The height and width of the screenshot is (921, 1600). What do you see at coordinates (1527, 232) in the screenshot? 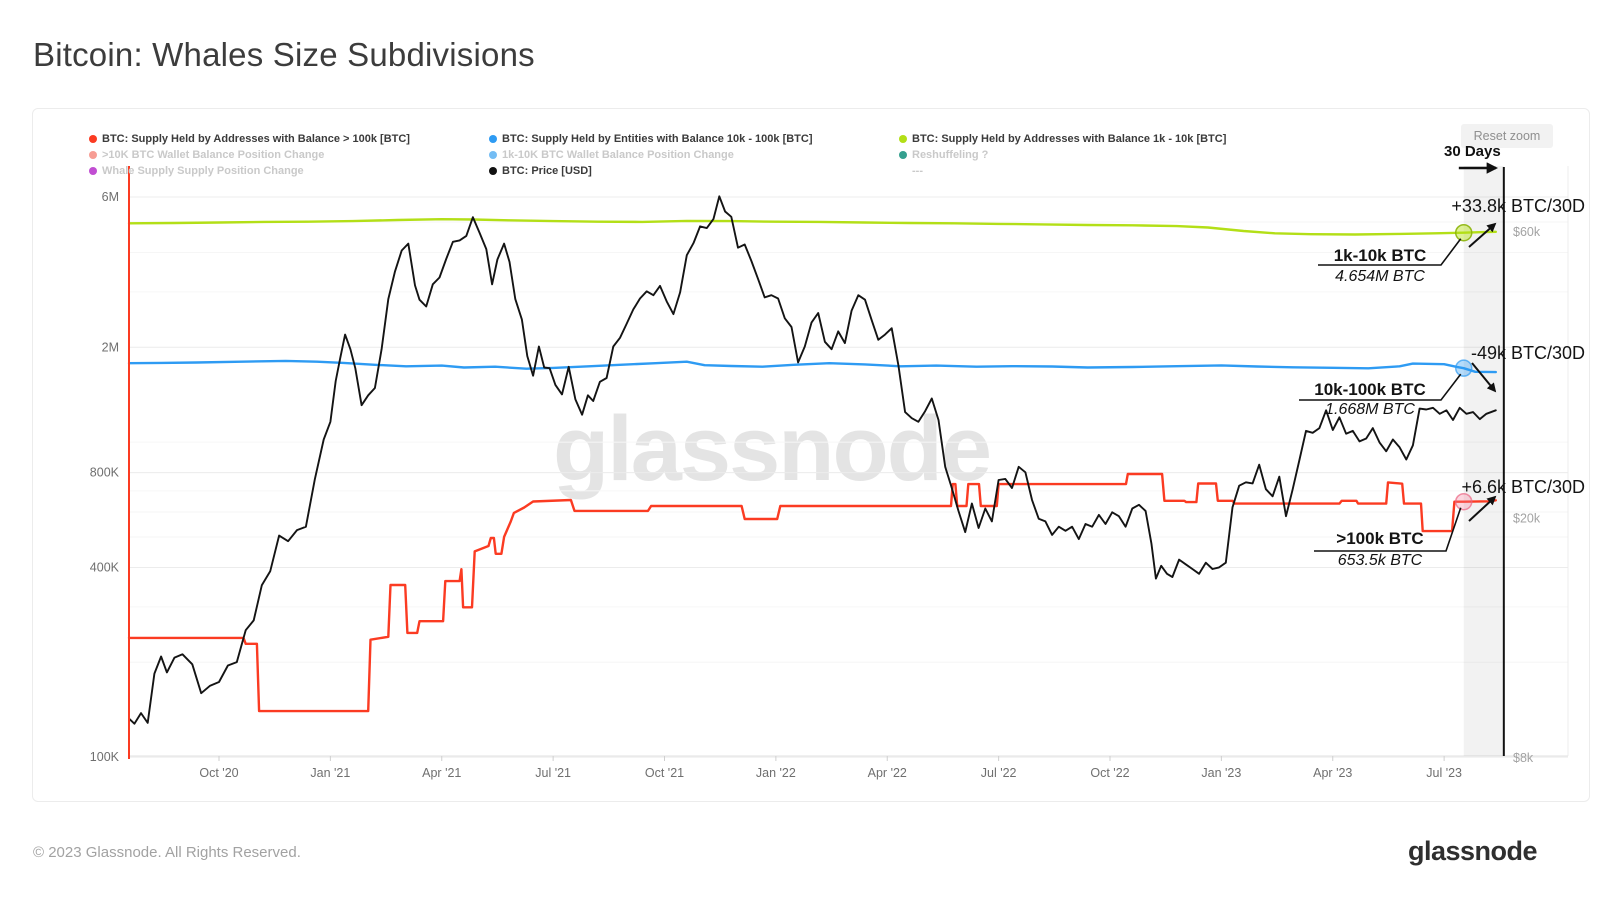
I see `y-right-tick-label: $60k` at bounding box center [1527, 232].